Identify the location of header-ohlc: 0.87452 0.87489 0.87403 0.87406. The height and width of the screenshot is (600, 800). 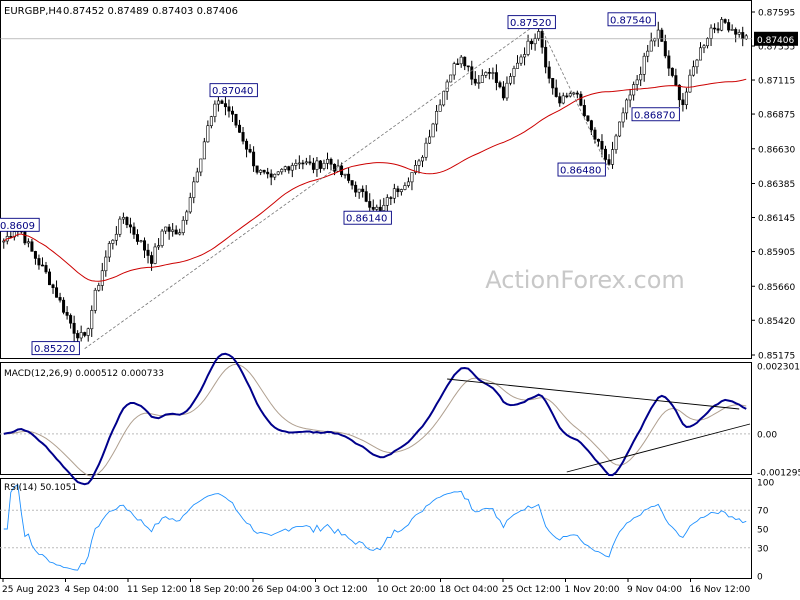
(150, 11).